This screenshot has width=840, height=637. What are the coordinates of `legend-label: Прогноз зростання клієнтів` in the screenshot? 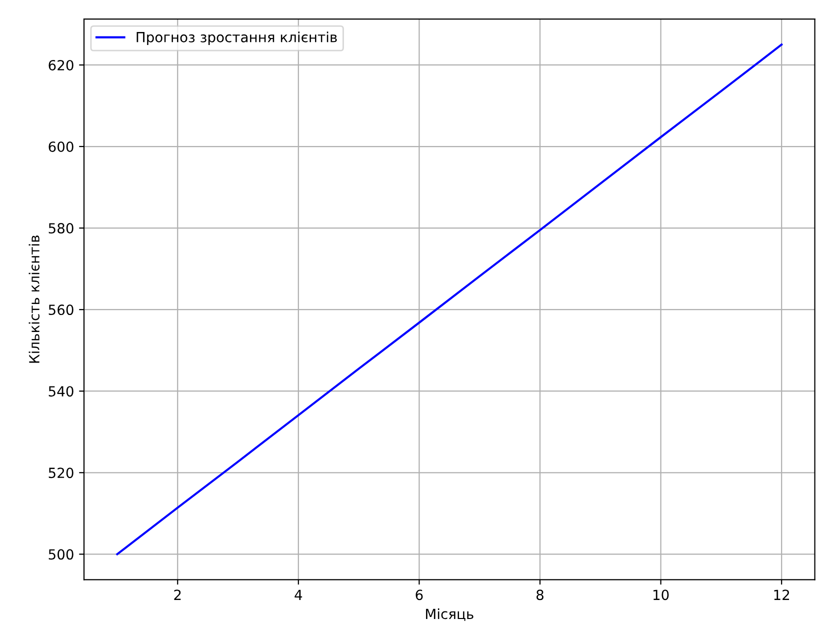 It's located at (236, 39).